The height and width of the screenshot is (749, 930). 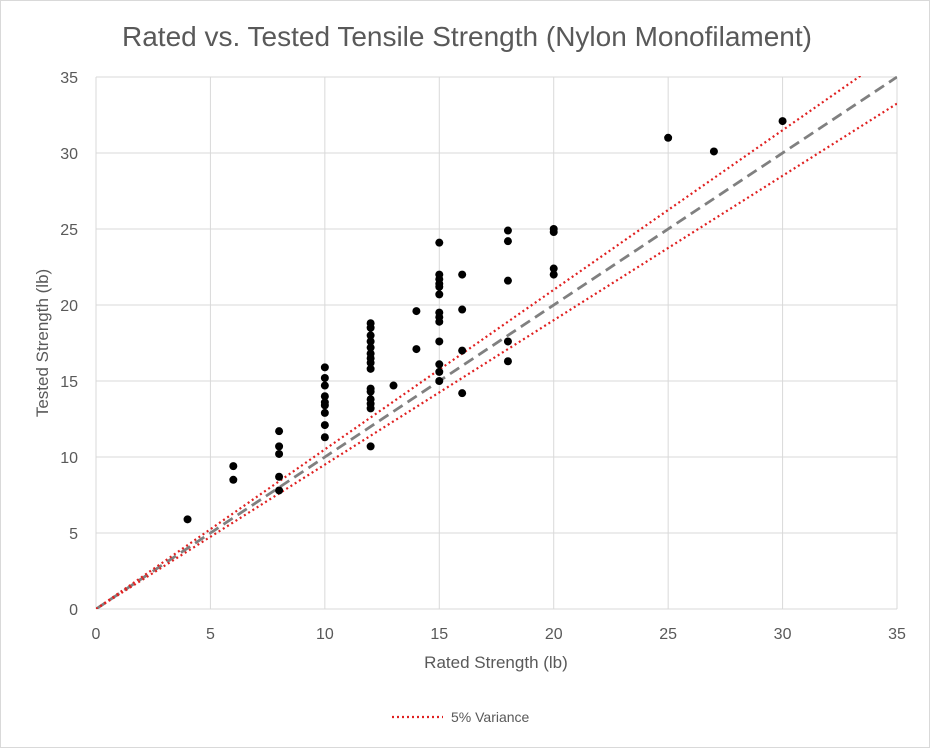 I want to click on y-tick-label: 25, so click(x=69, y=230).